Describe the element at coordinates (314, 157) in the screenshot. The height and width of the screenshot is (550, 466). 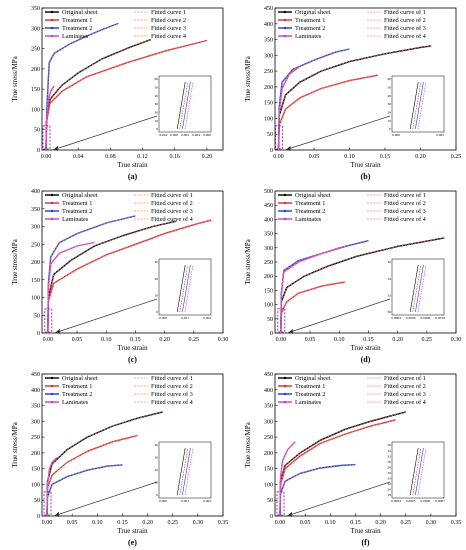
I see `x-tick-label: 0.05` at that location.